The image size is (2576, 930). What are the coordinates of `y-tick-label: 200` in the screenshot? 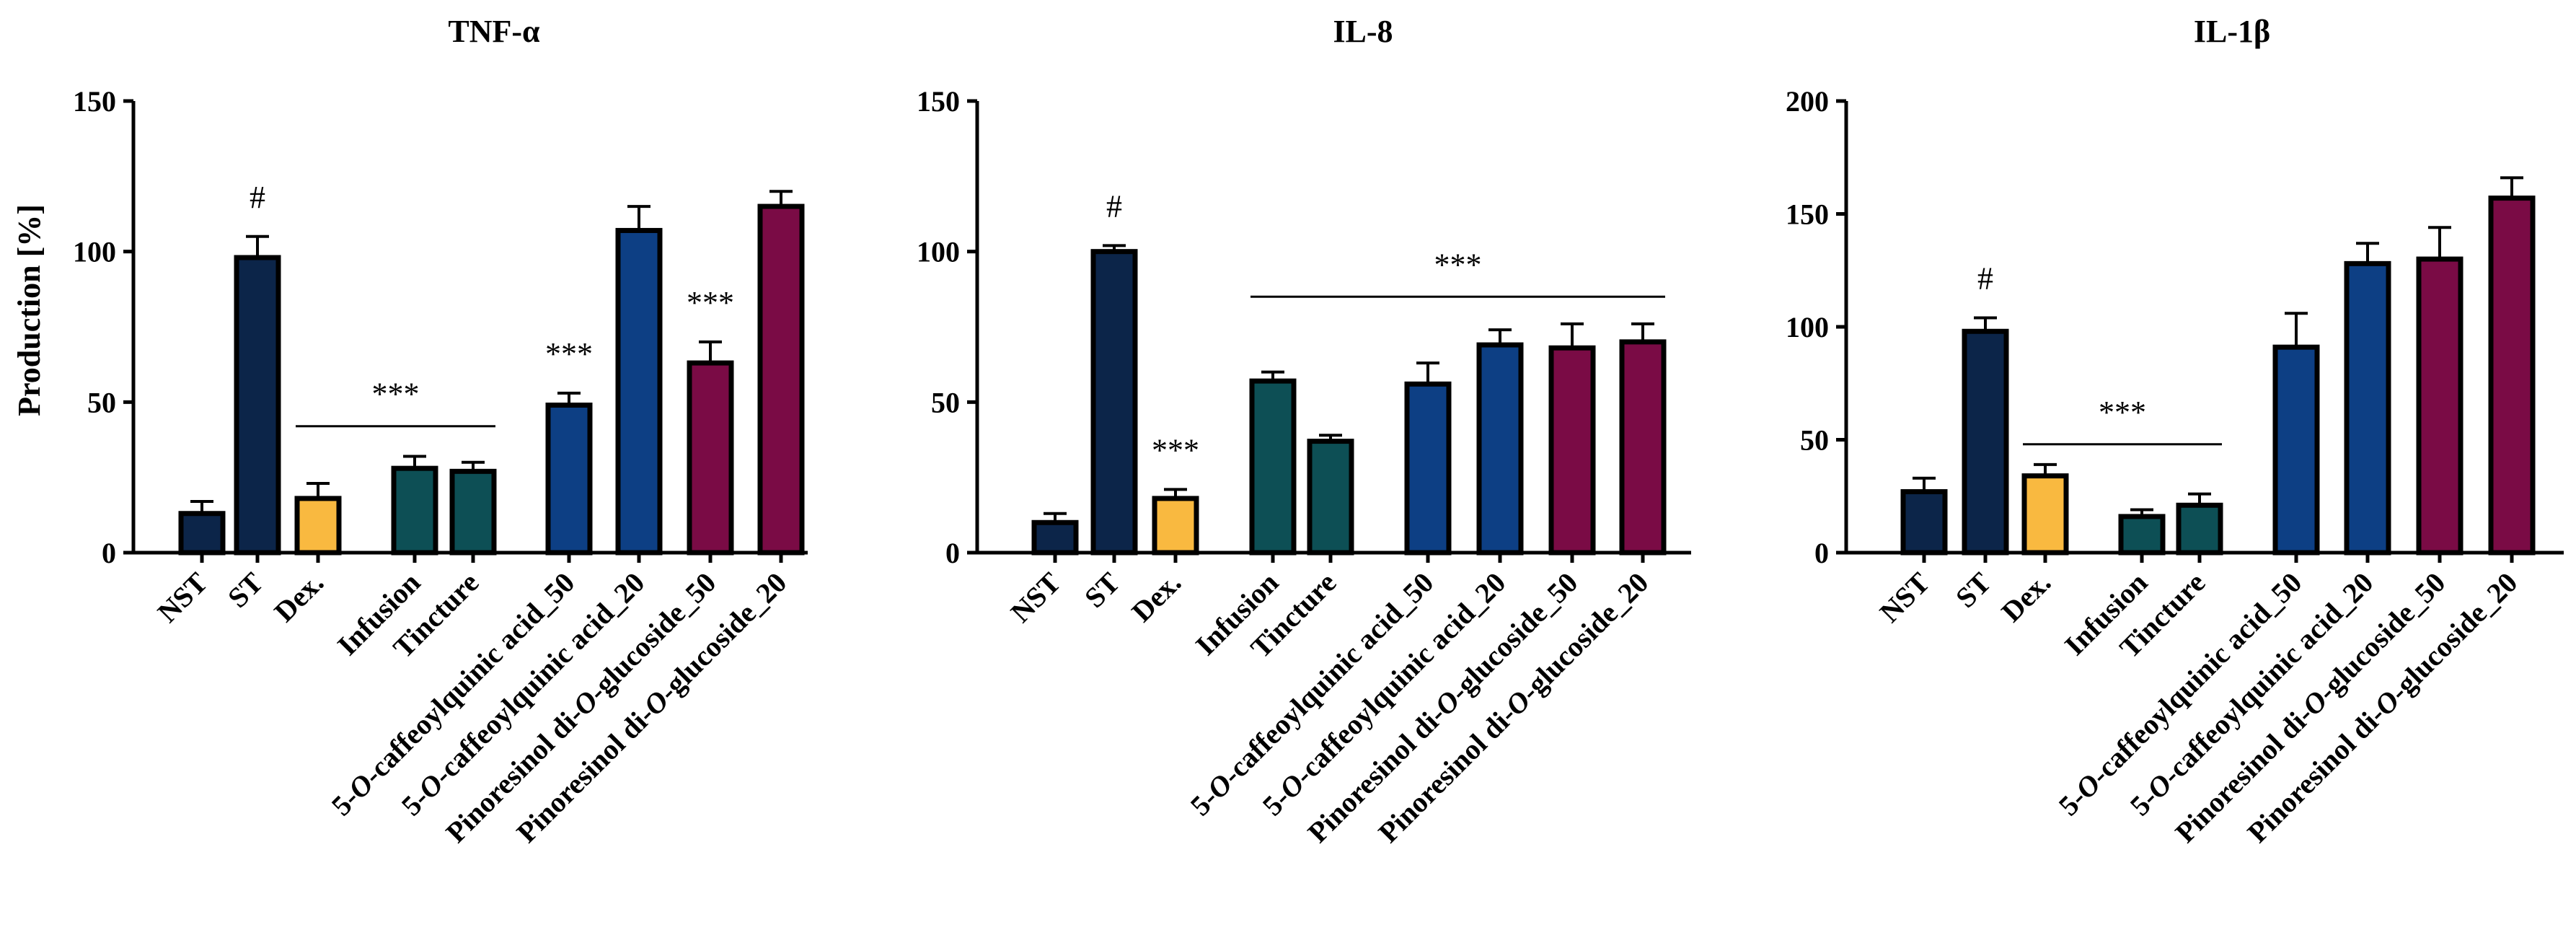 It's located at (1807, 101).